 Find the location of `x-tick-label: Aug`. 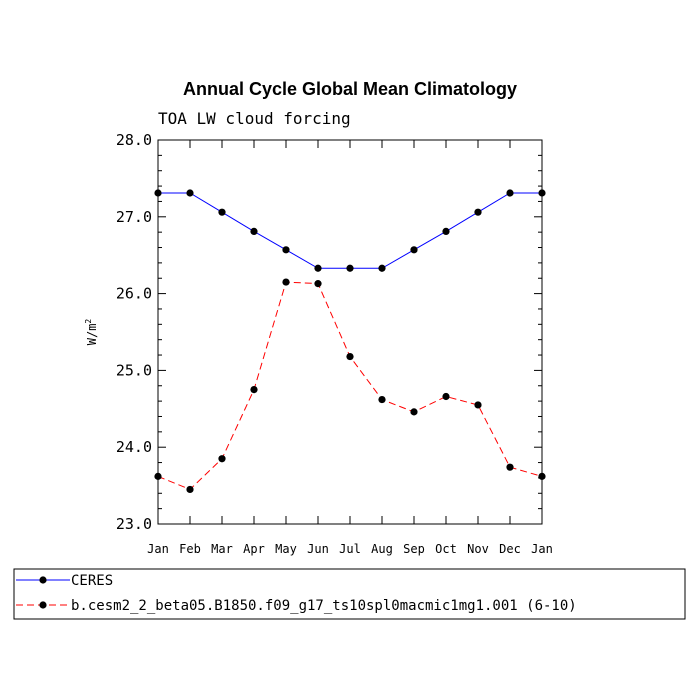

x-tick-label: Aug is located at coordinates (382, 549).